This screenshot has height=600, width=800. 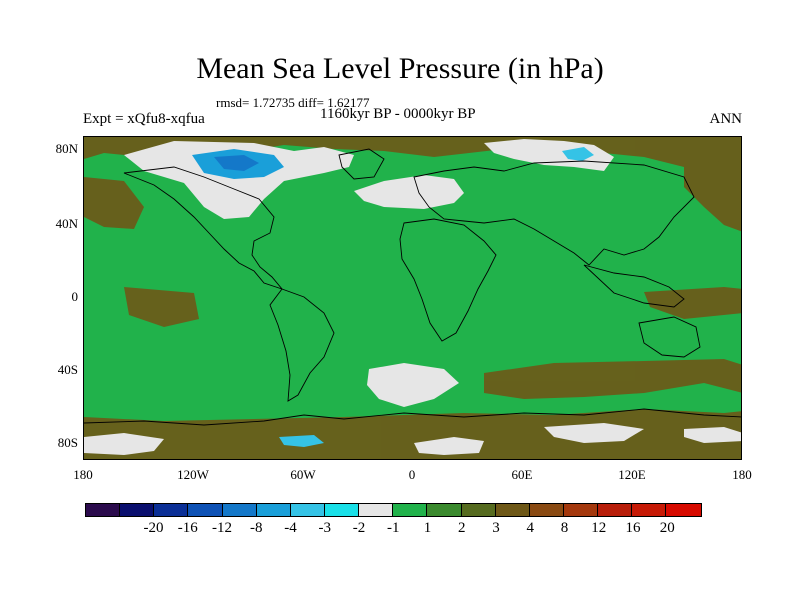 What do you see at coordinates (427, 528) in the screenshot?
I see `colorbar-label: 1` at bounding box center [427, 528].